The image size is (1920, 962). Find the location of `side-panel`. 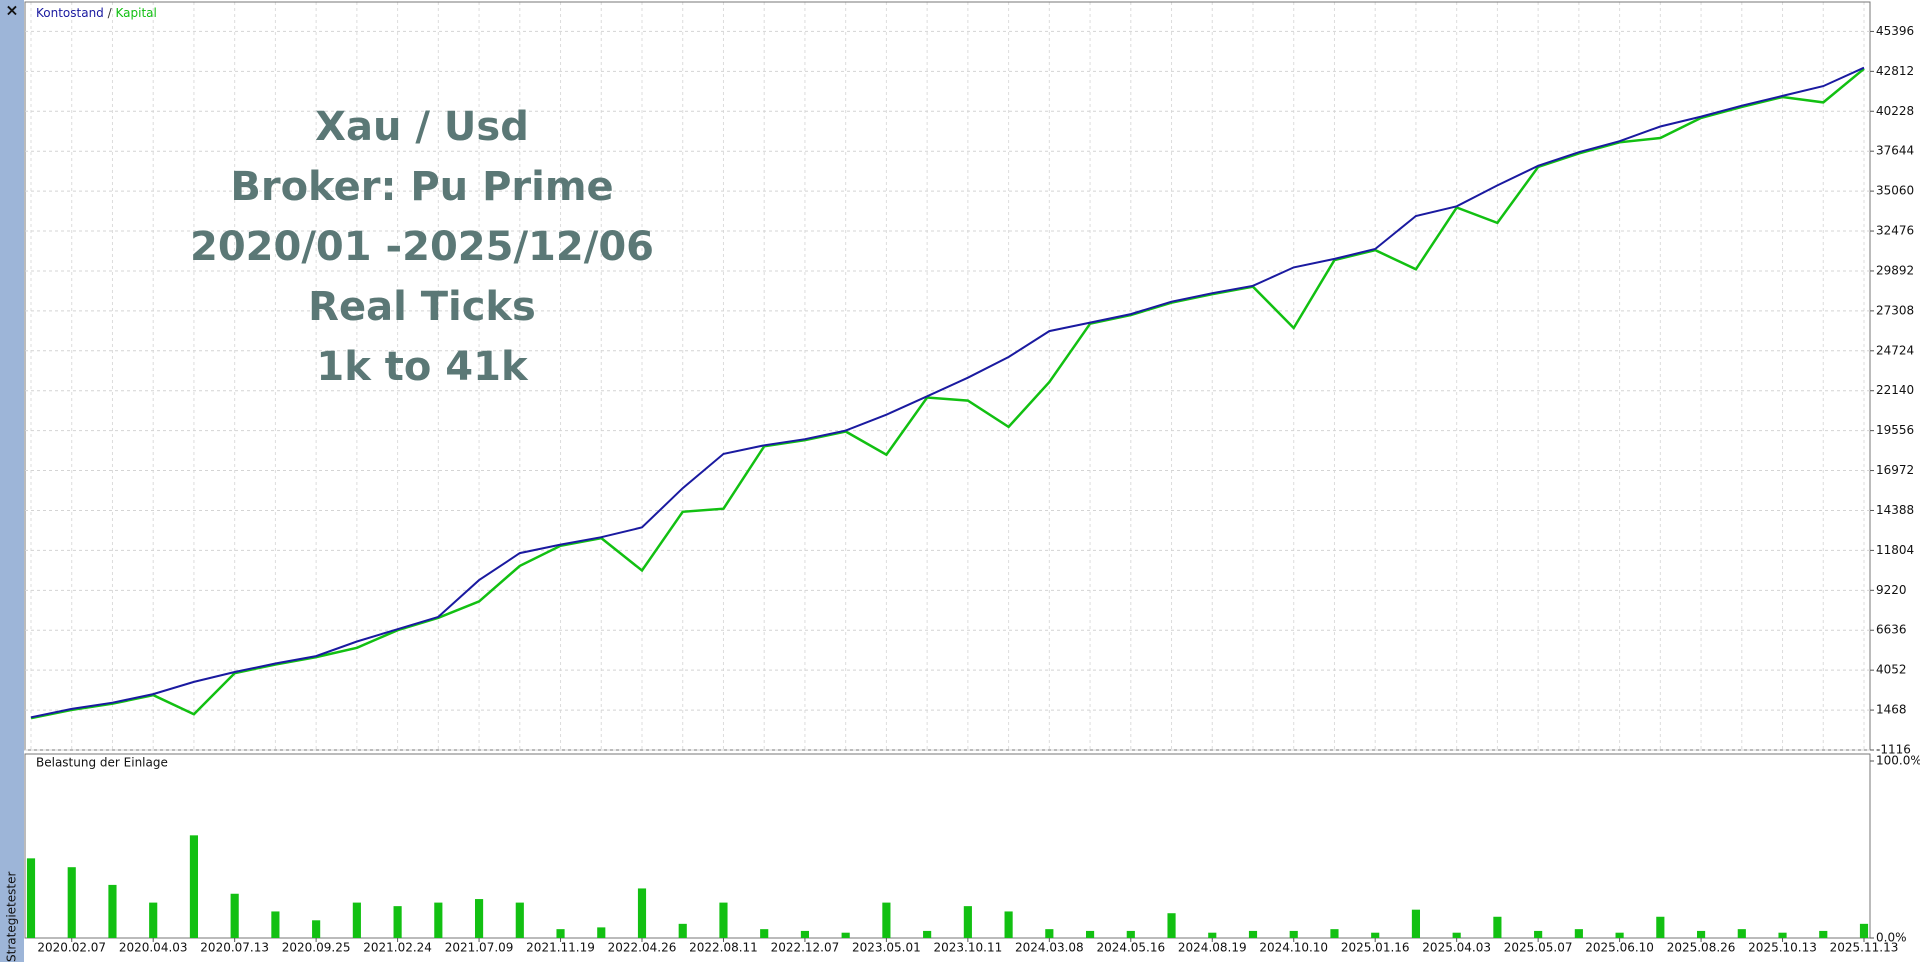

side-panel is located at coordinates (12, 481).